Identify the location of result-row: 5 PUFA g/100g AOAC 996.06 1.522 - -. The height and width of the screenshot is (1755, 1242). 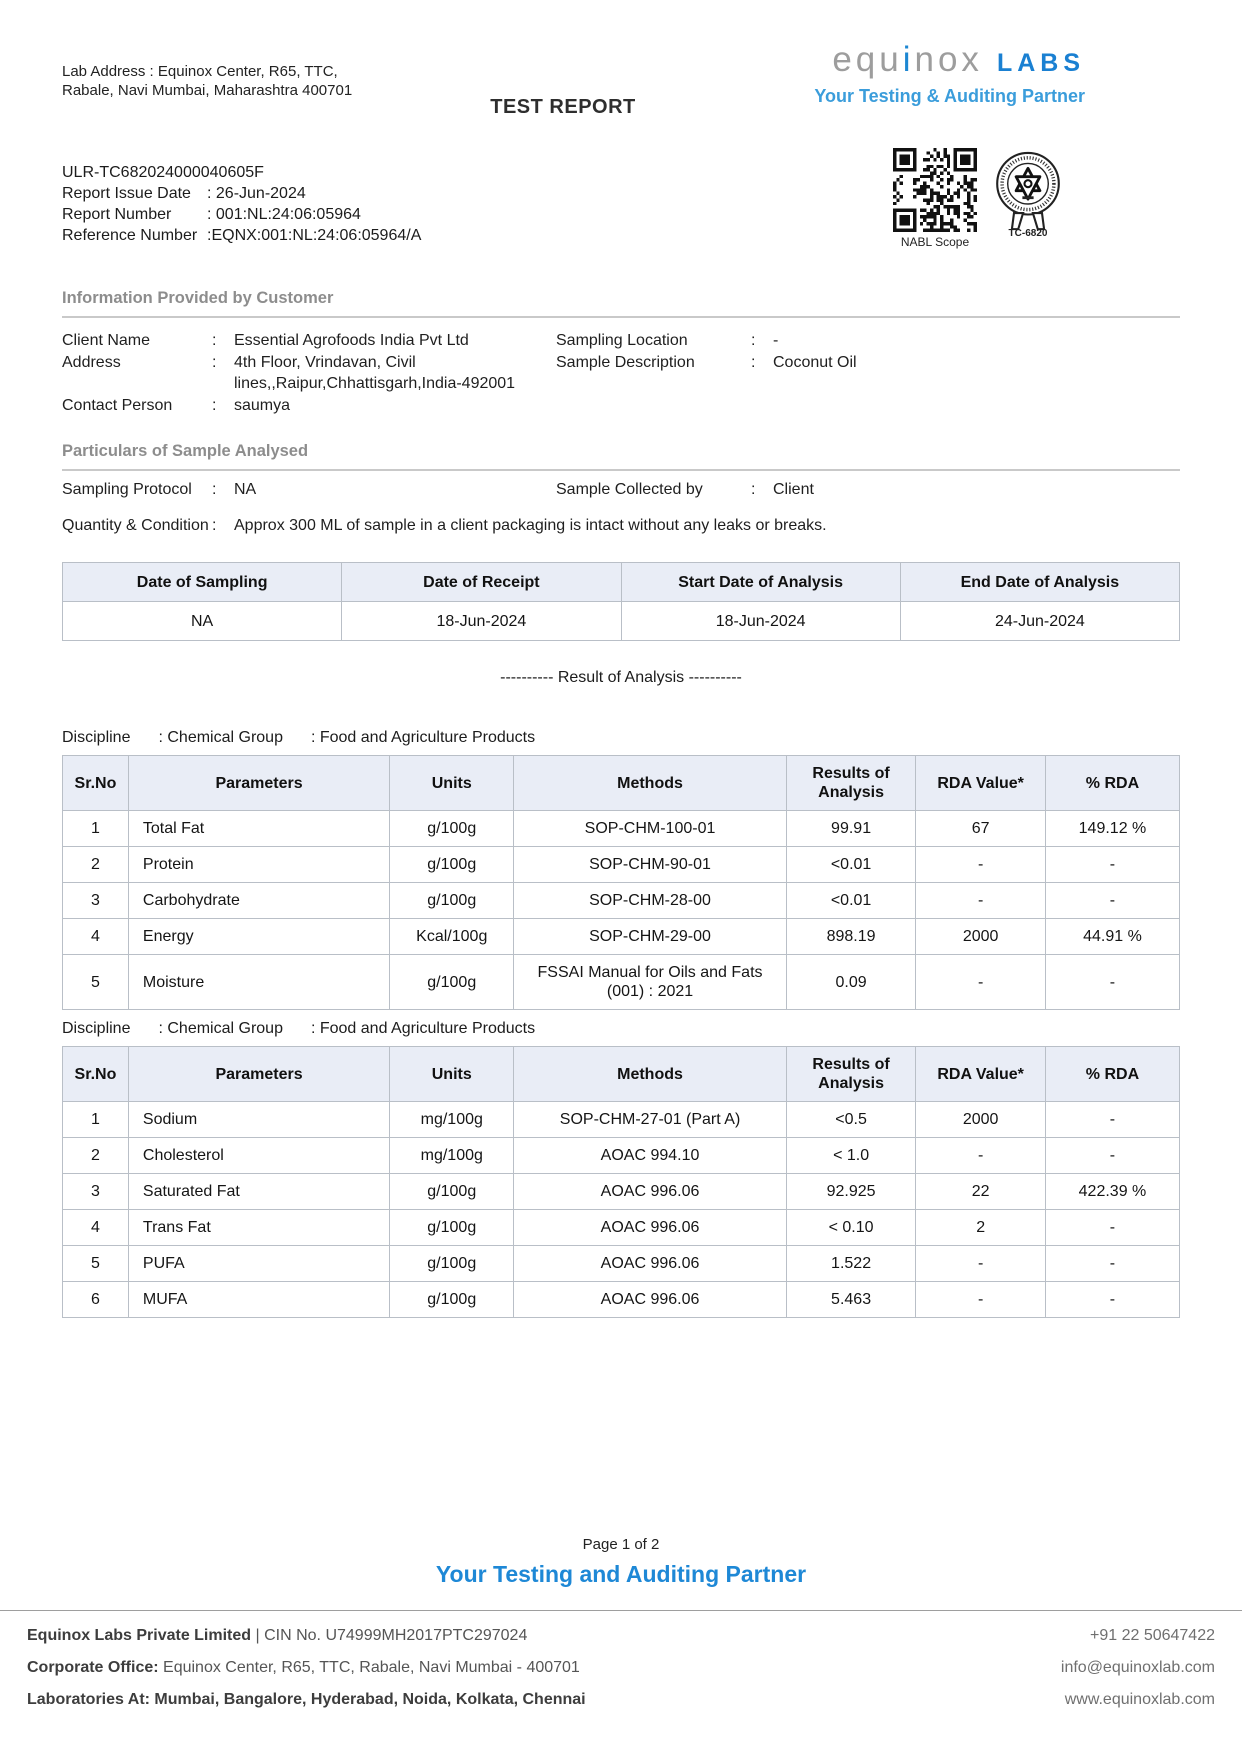
(621, 1263).